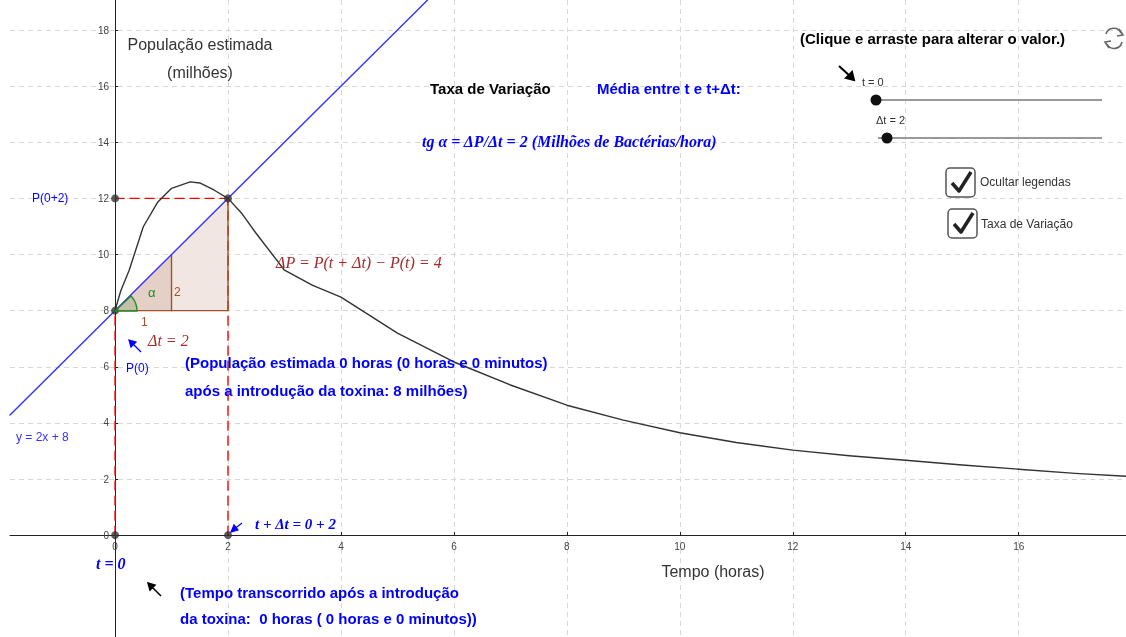 This screenshot has width=1126, height=637. Describe the element at coordinates (793, 546) in the screenshot. I see `x-tick-label: 12` at that location.